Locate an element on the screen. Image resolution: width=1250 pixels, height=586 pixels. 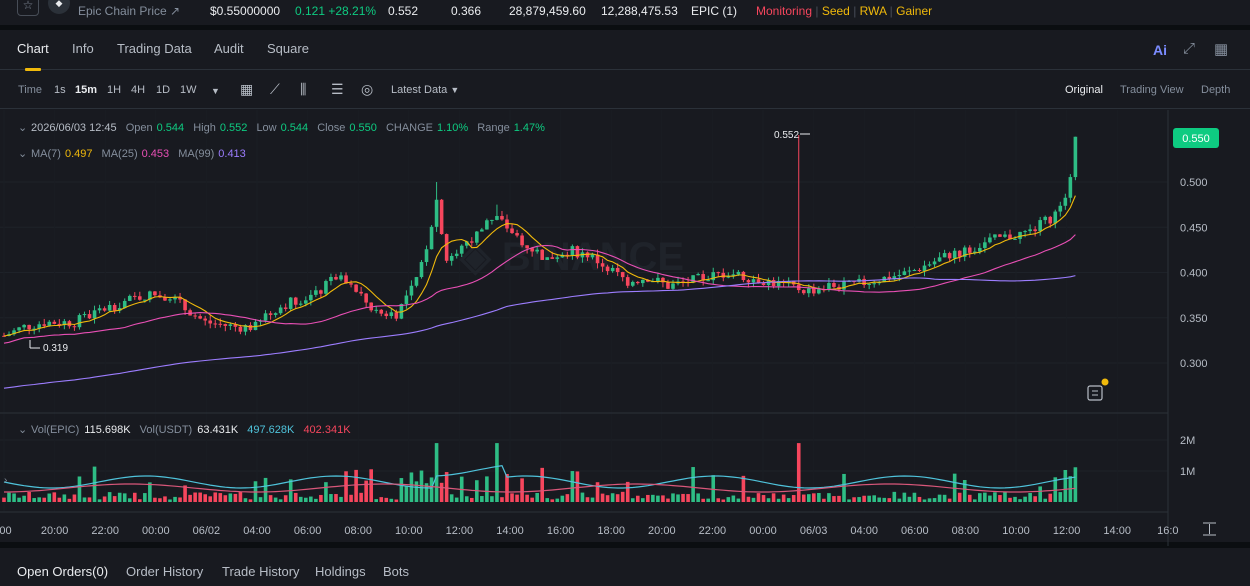
time-tick-label: 06/03 is located at coordinates (814, 531).